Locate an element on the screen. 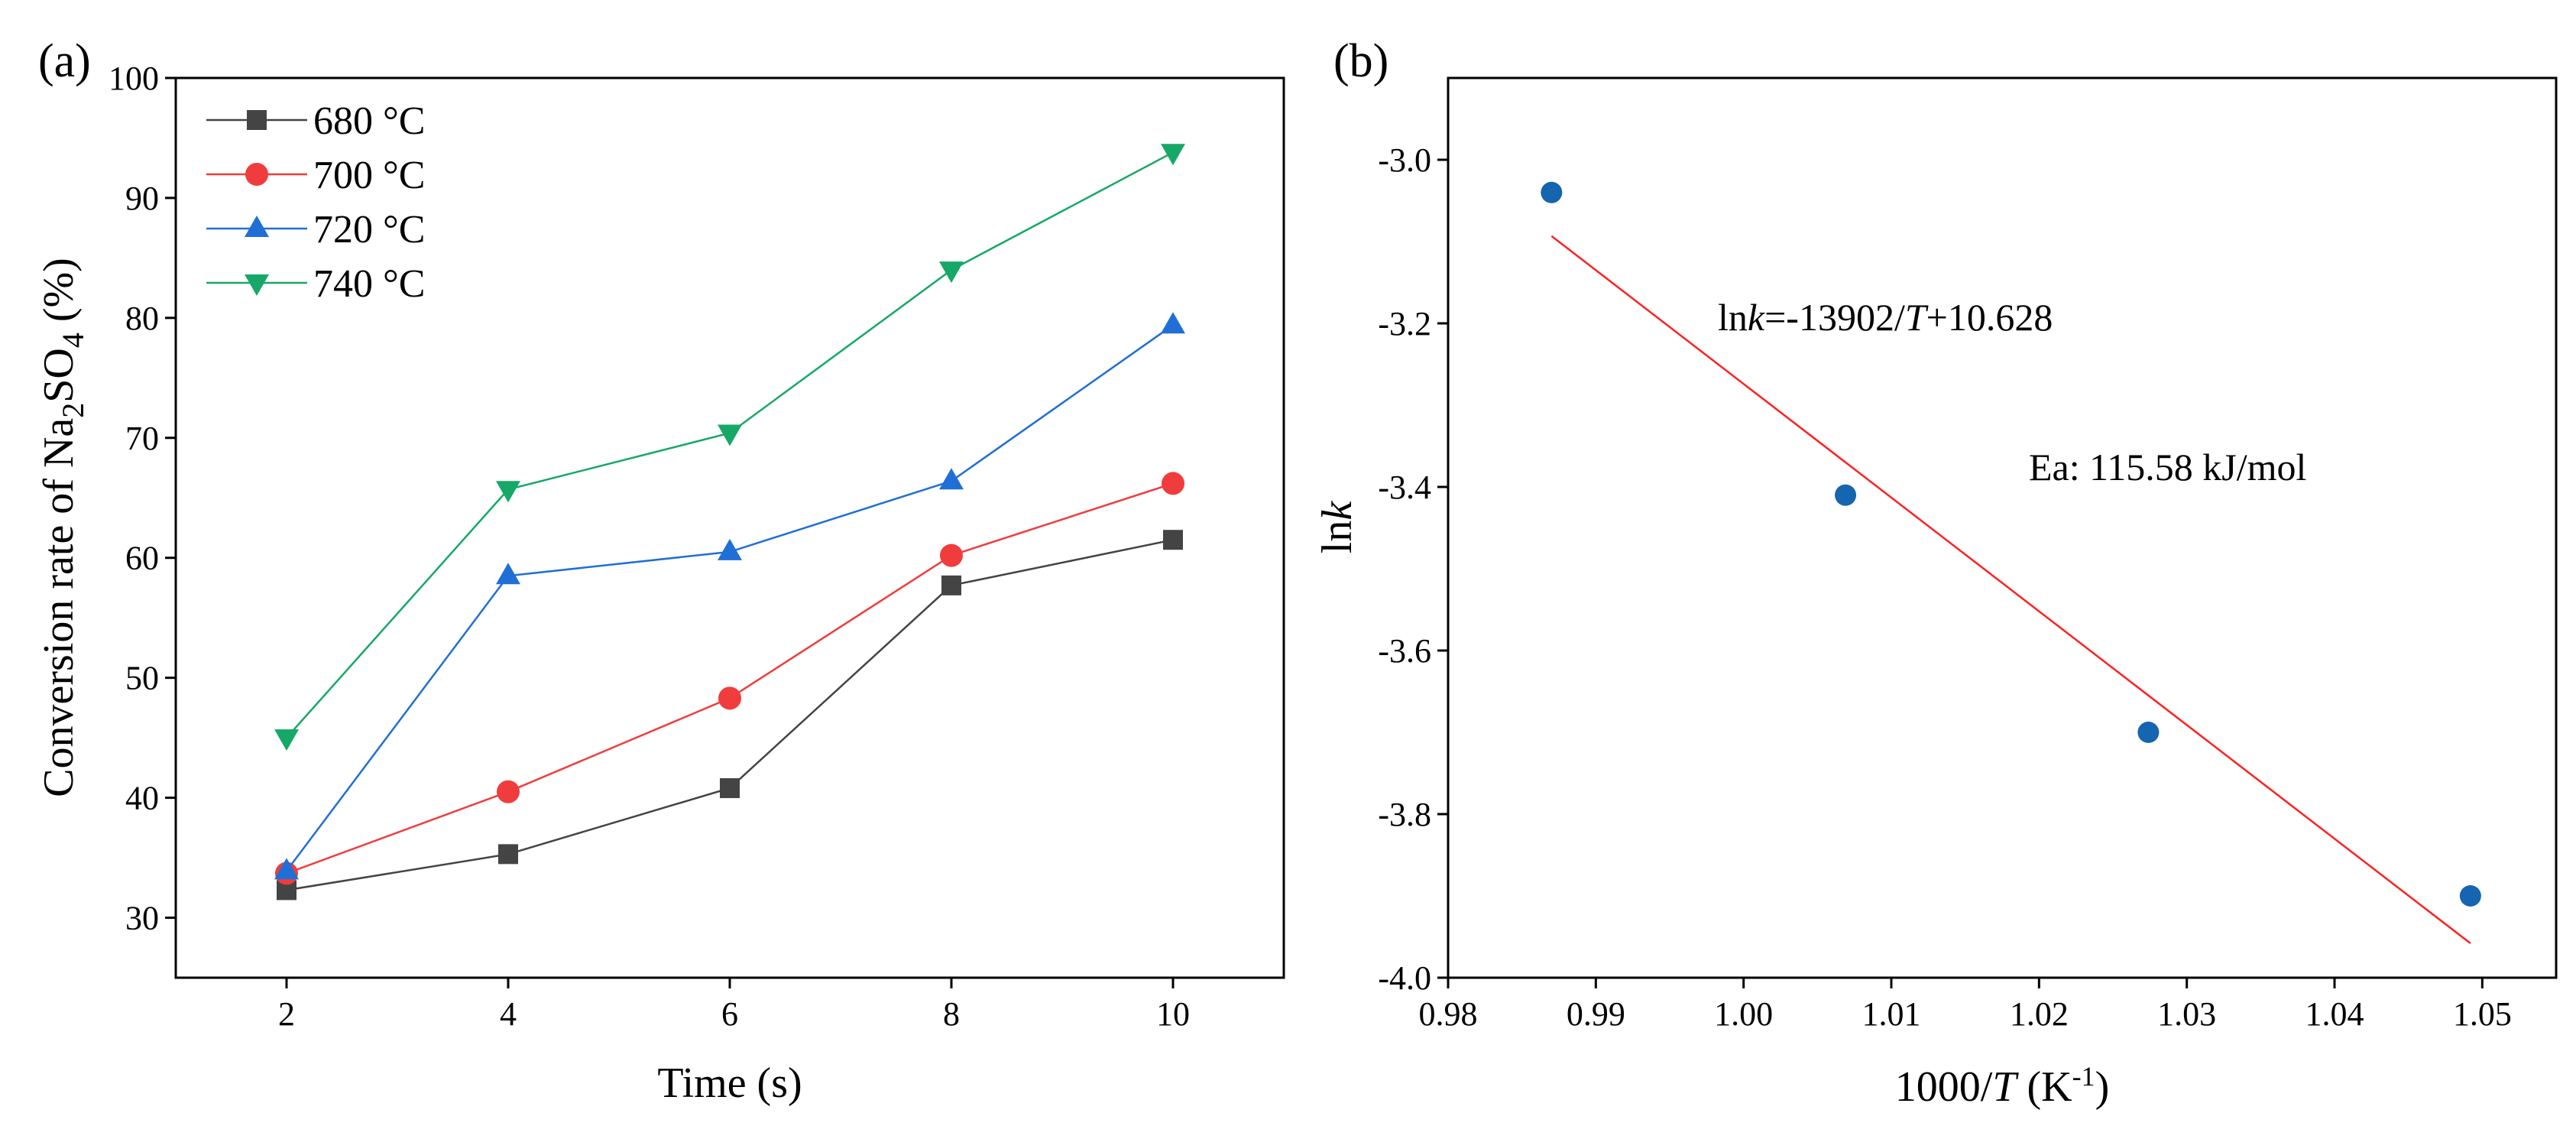 The image size is (2576, 1126). y-tick-label: 90 is located at coordinates (142, 198).